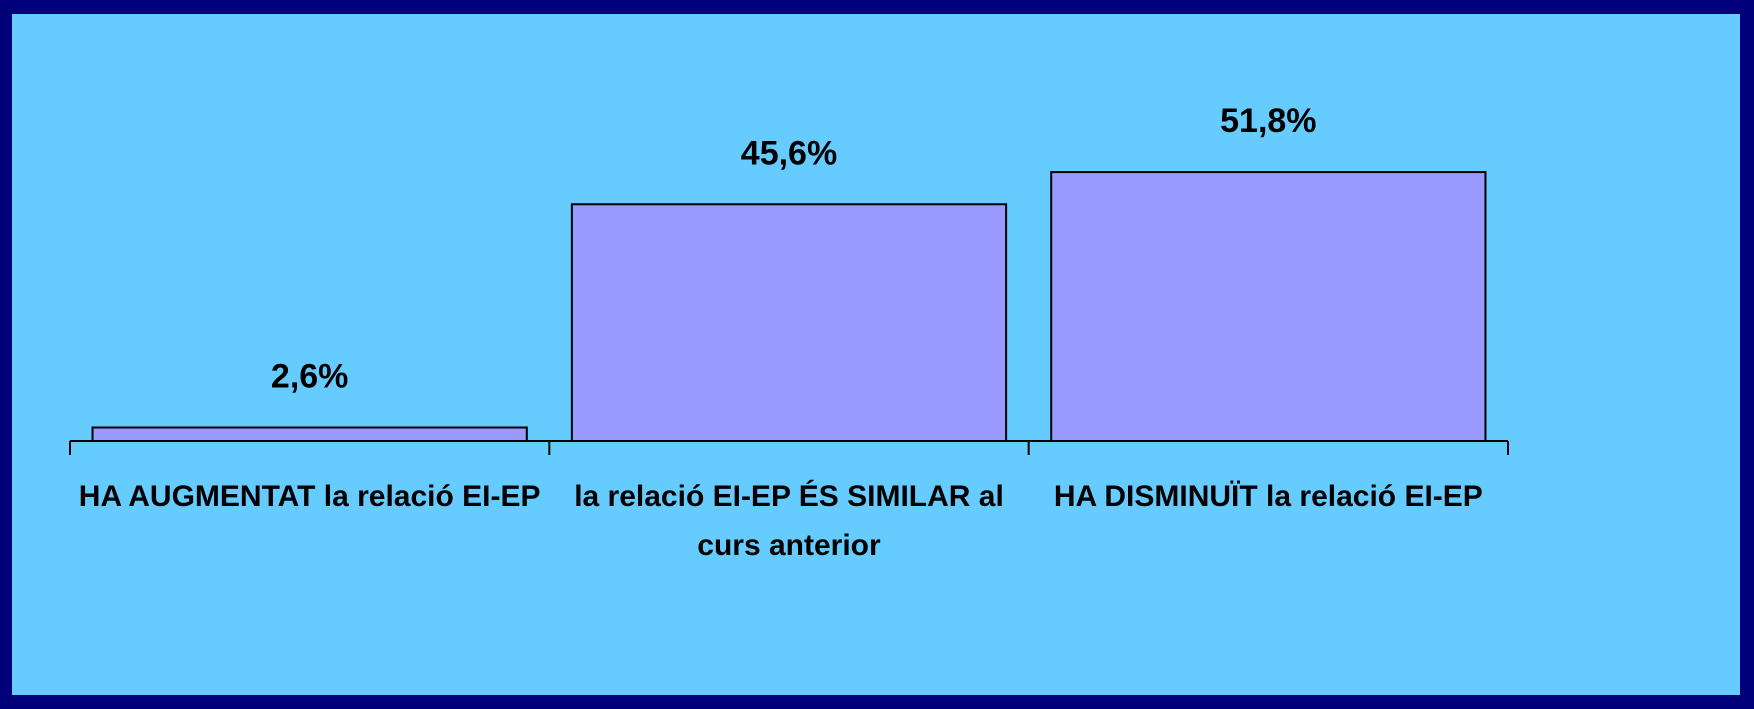 The height and width of the screenshot is (709, 1754). What do you see at coordinates (309, 496) in the screenshot?
I see `x-tick-label: HA AUGMENTAT la relació EI-EP` at bounding box center [309, 496].